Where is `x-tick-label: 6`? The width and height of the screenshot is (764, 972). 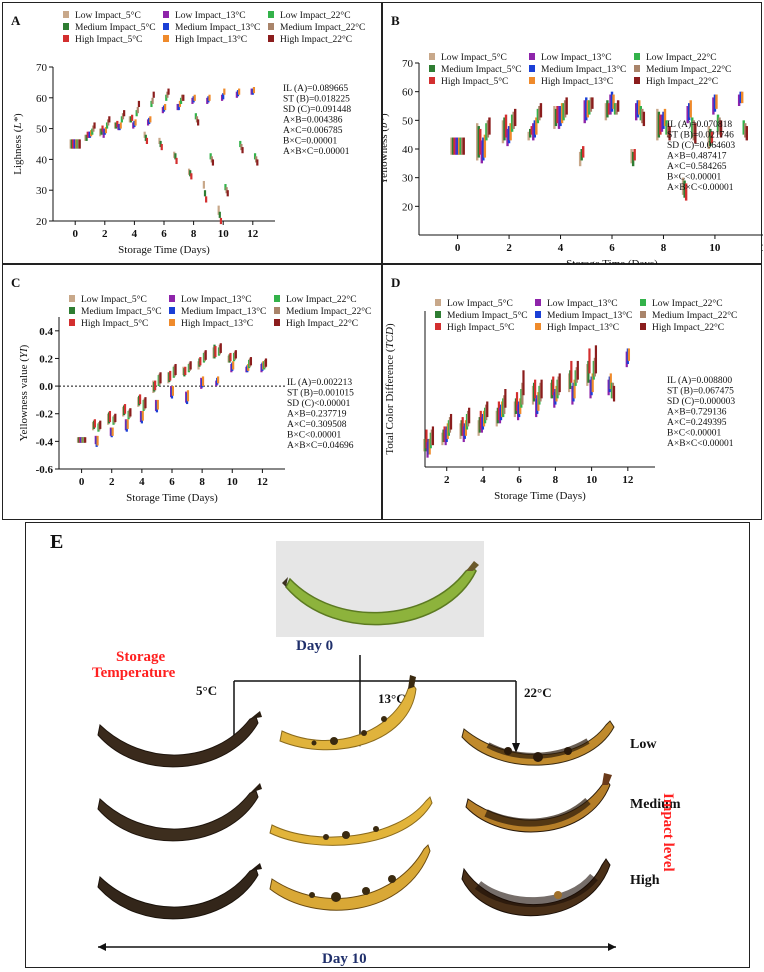 x-tick-label: 6 is located at coordinates (612, 248).